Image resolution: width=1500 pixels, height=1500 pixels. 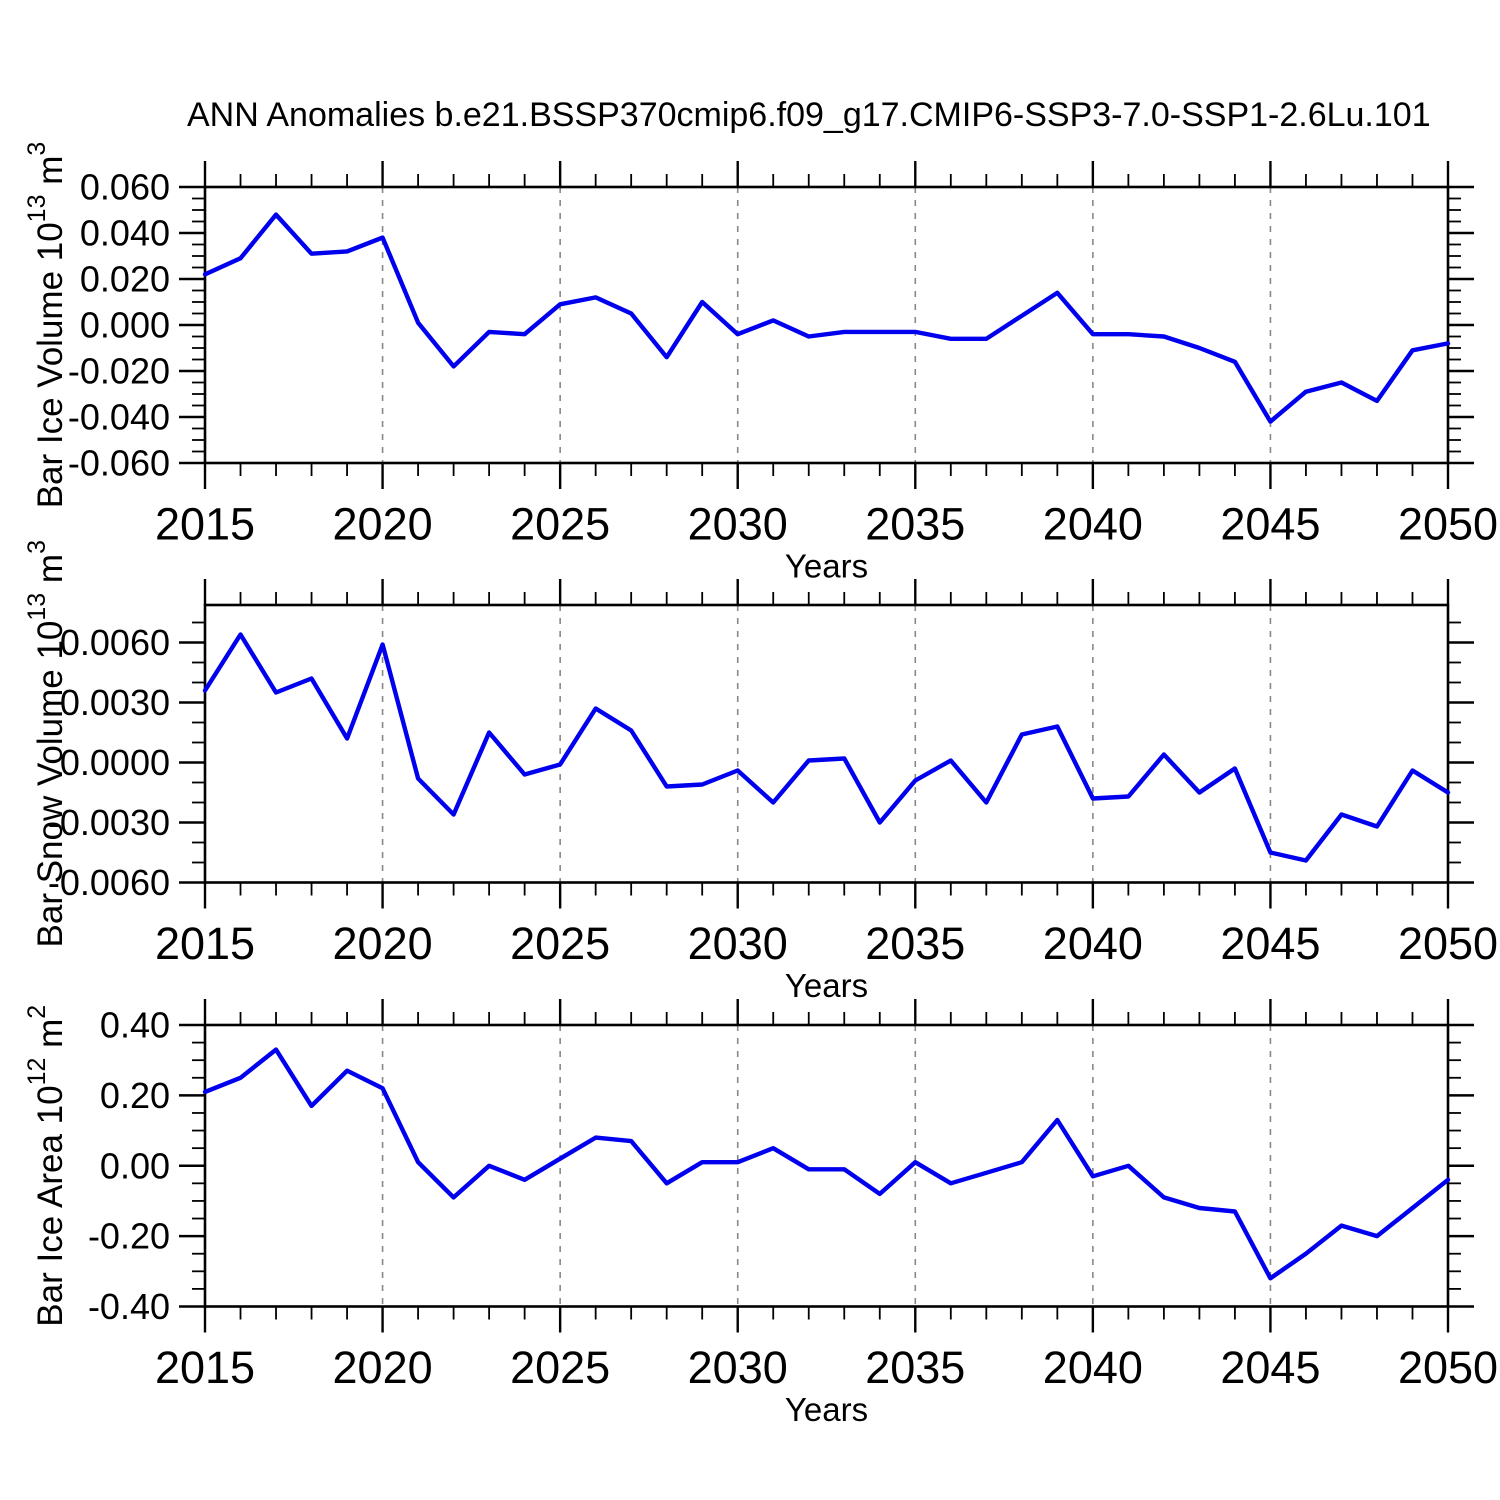 What do you see at coordinates (129, 1306) in the screenshot?
I see `y-tick-label: -0.40` at bounding box center [129, 1306].